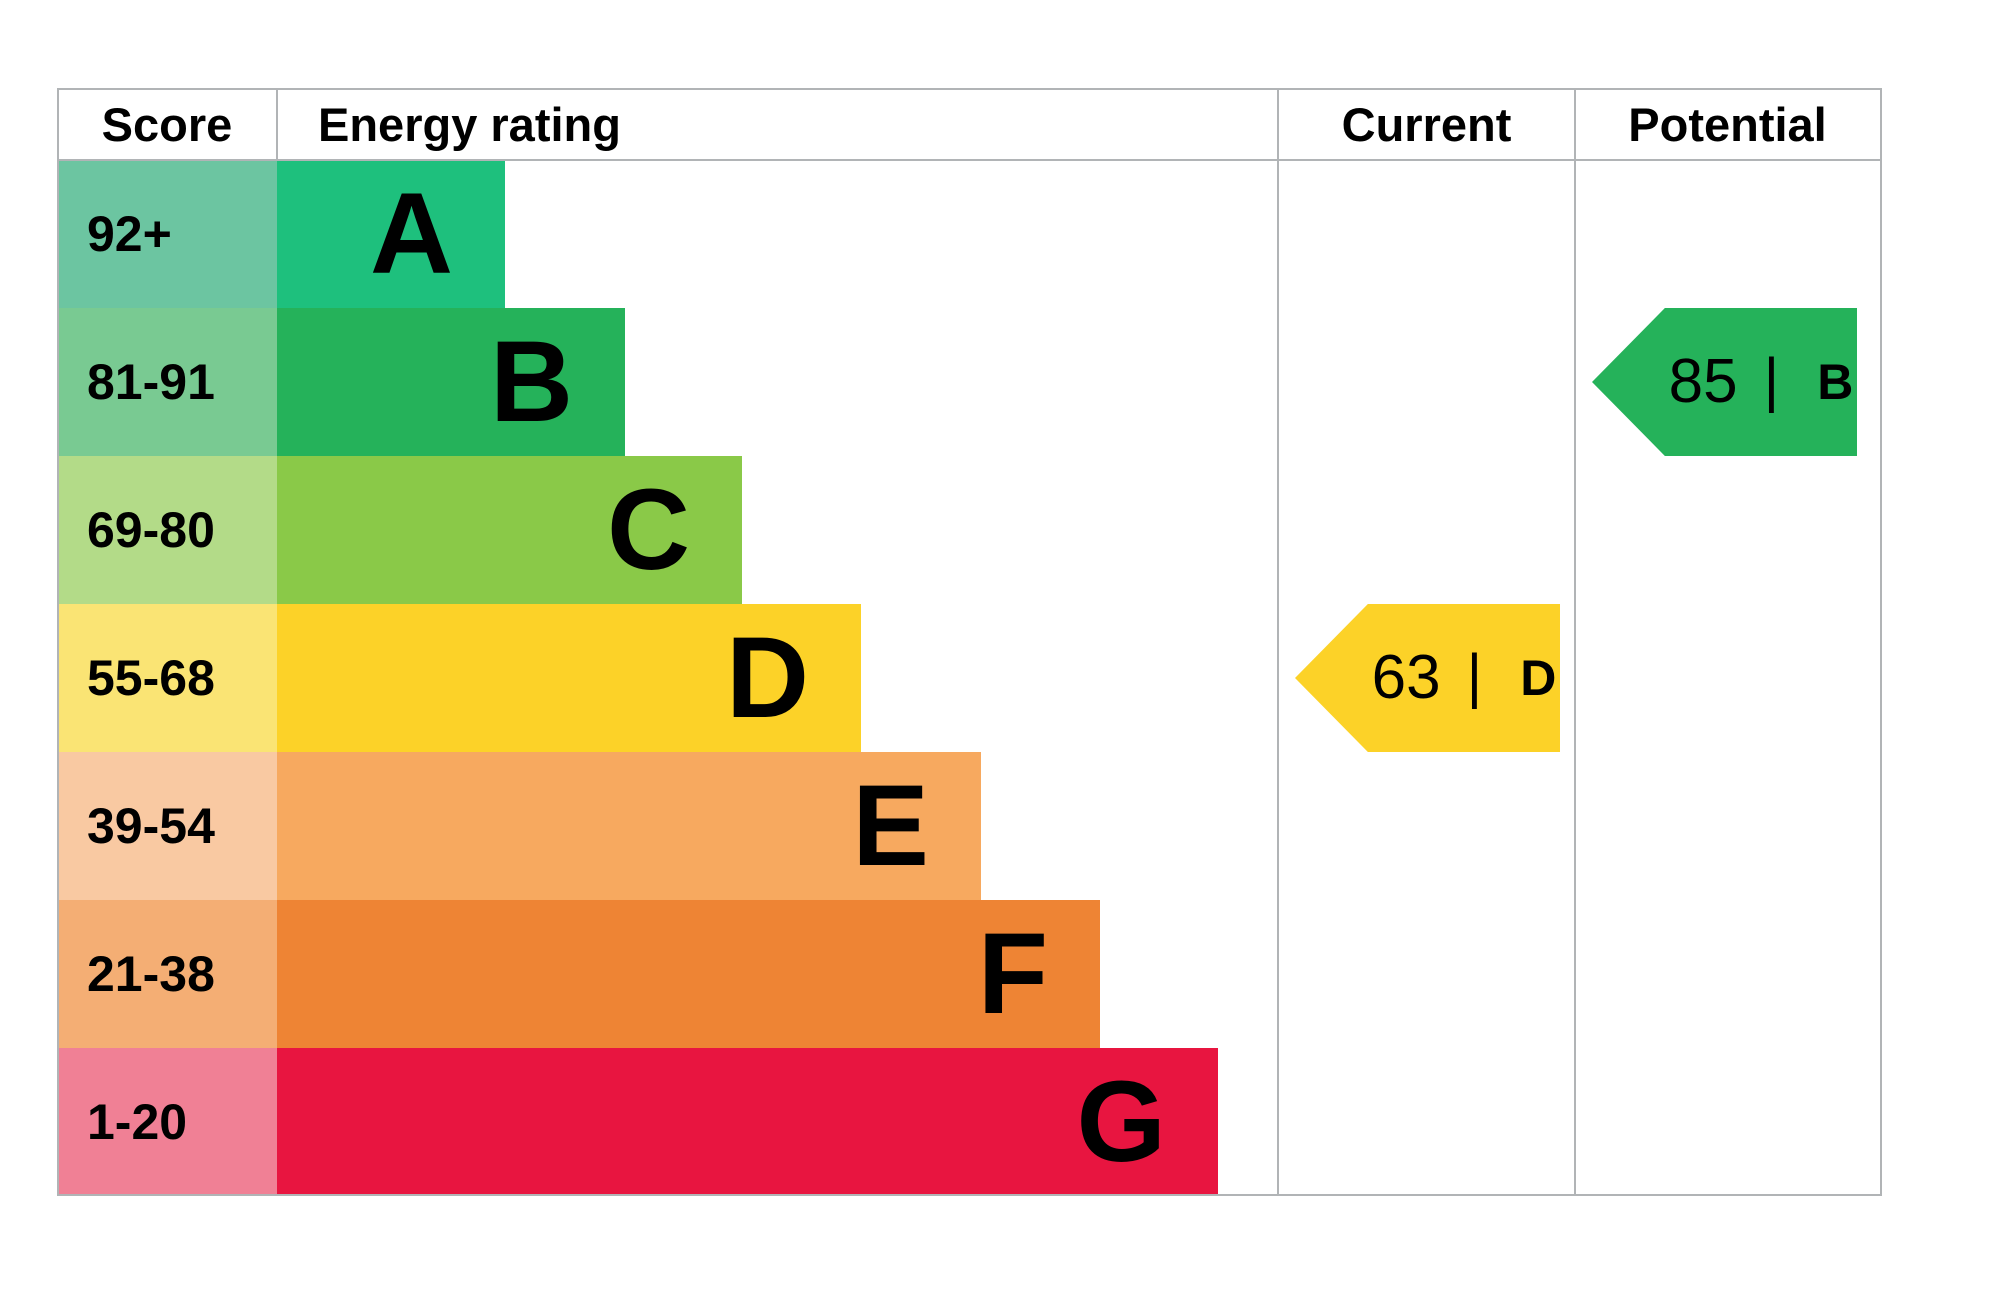 This screenshot has height=1312, width=2000. Describe the element at coordinates (168, 1122) in the screenshot. I see `score-range-g: 1-20` at that location.